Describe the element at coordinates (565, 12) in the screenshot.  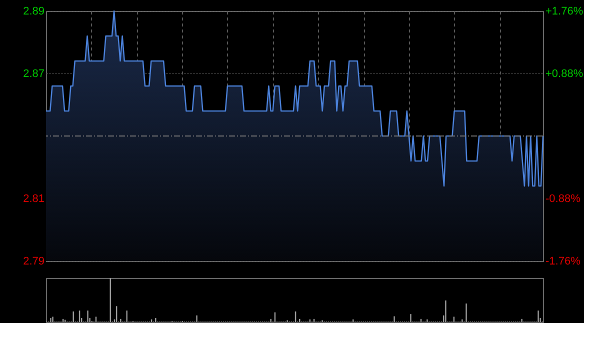
I see `y2-tick-label: +1.76%` at that location.